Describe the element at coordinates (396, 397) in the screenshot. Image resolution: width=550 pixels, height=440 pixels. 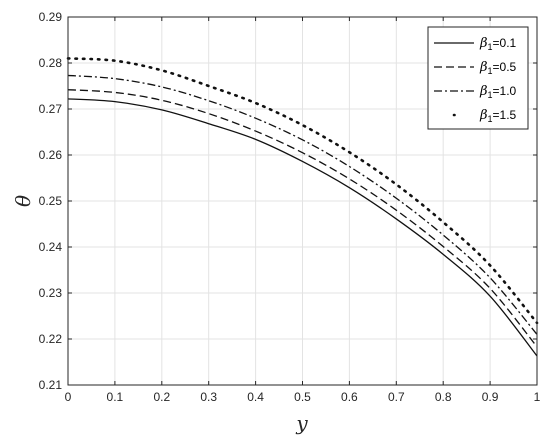
I see `x-tick-label: 0.7` at that location.